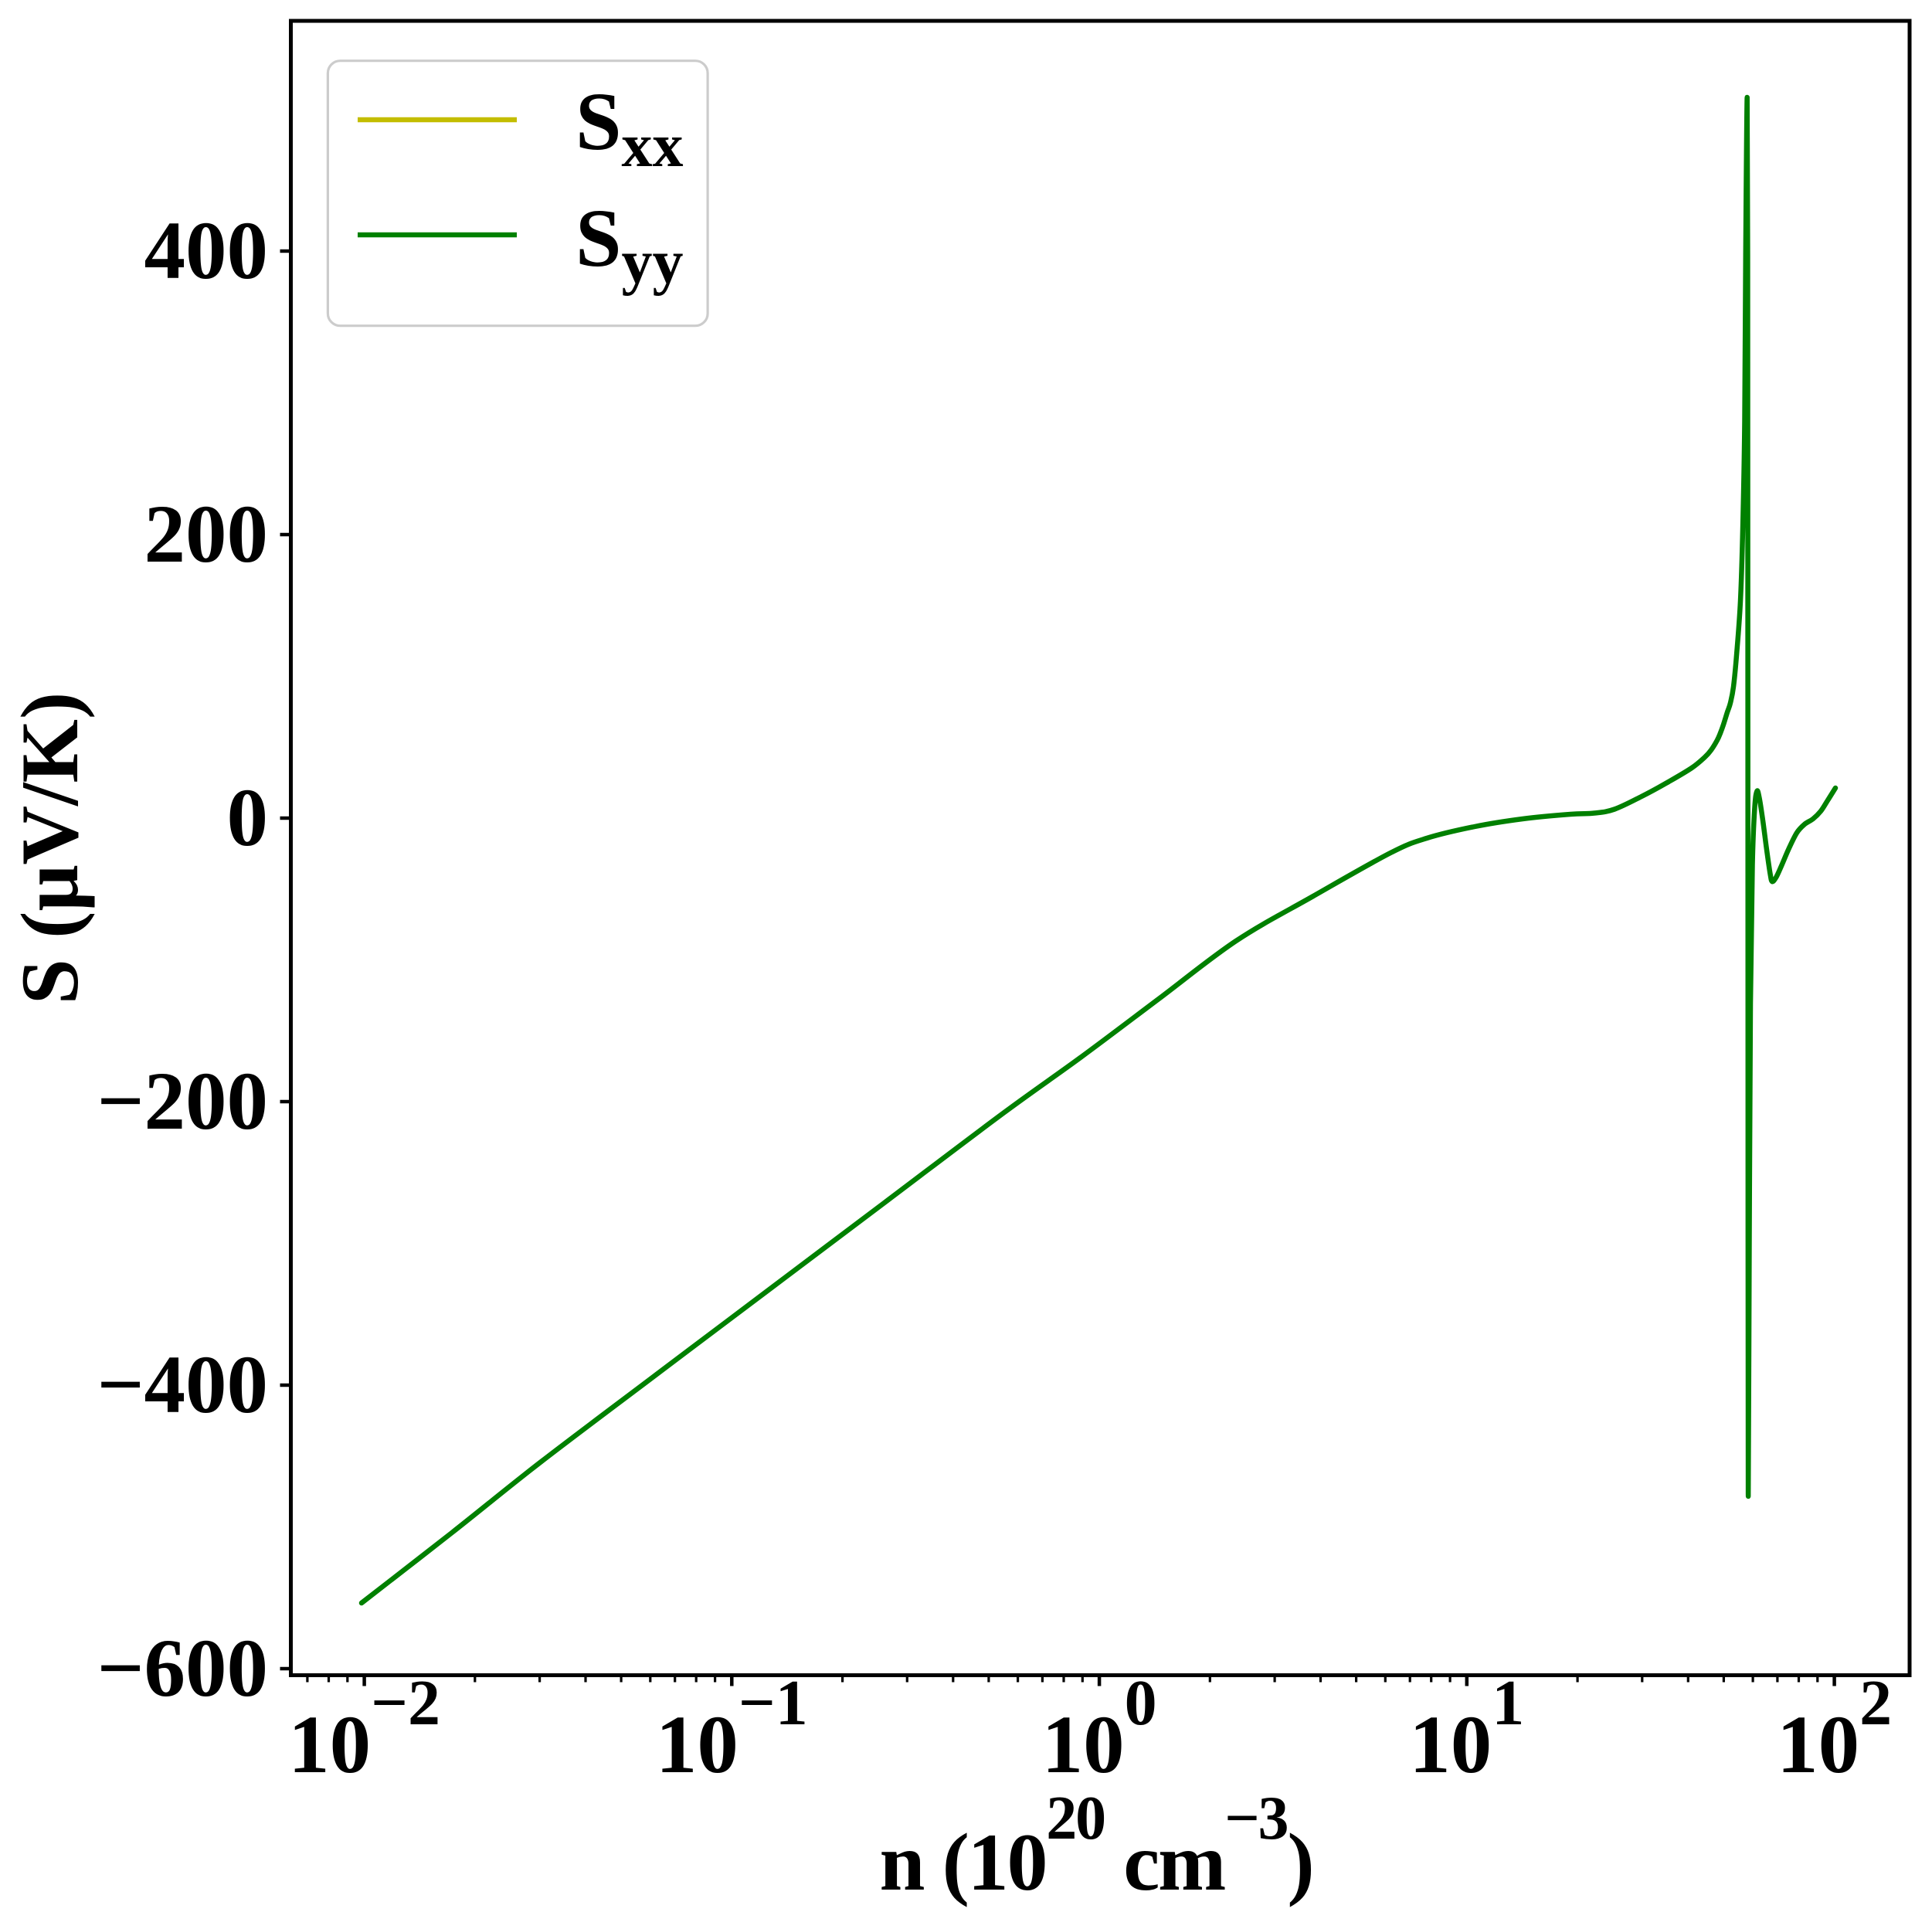 The height and width of the screenshot is (1929, 1932). What do you see at coordinates (183, 1669) in the screenshot?
I see `svg-text: −600` at bounding box center [183, 1669].